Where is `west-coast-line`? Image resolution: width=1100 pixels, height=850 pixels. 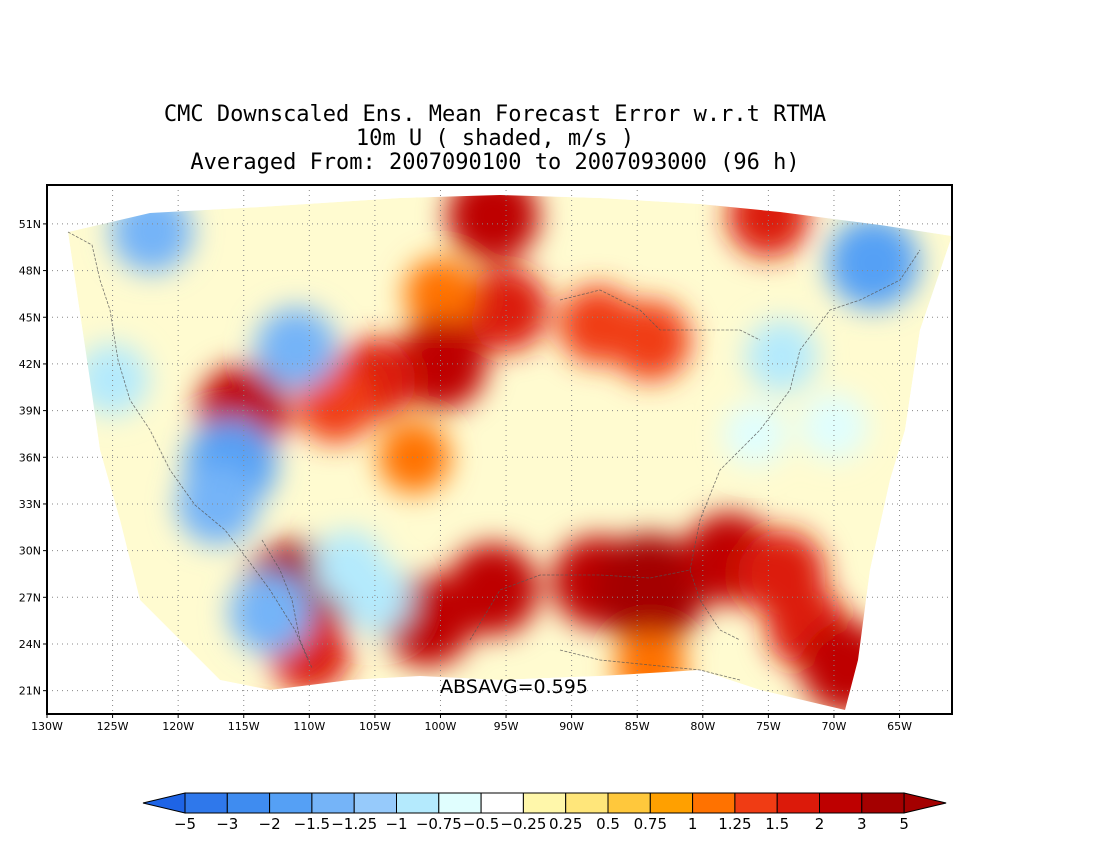 west-coast-line is located at coordinates (188, 446).